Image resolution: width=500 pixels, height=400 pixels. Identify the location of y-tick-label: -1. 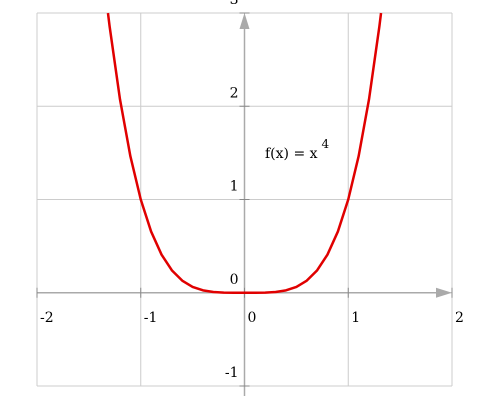
(232, 373).